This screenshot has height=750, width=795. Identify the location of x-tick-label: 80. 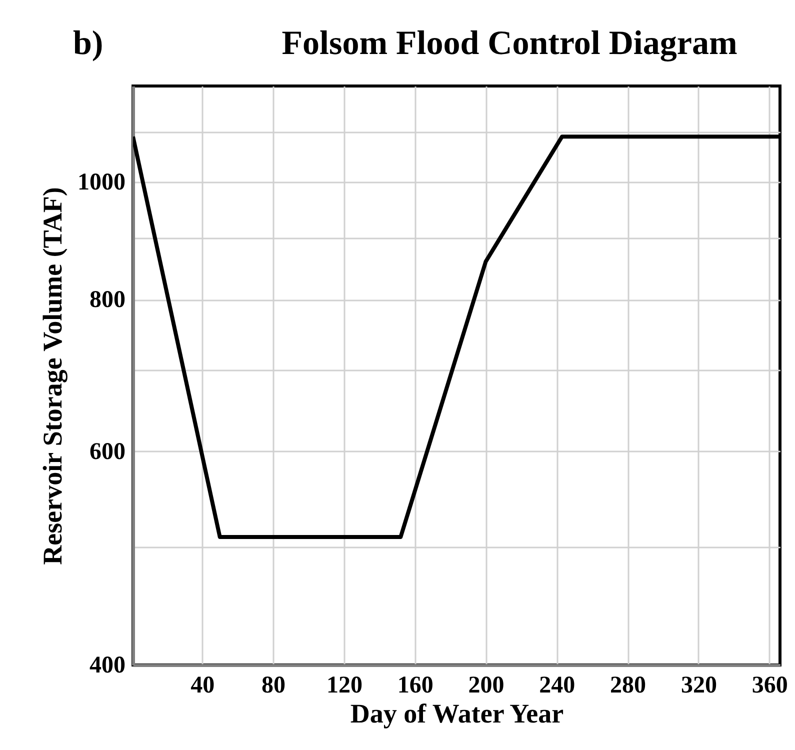
(274, 685).